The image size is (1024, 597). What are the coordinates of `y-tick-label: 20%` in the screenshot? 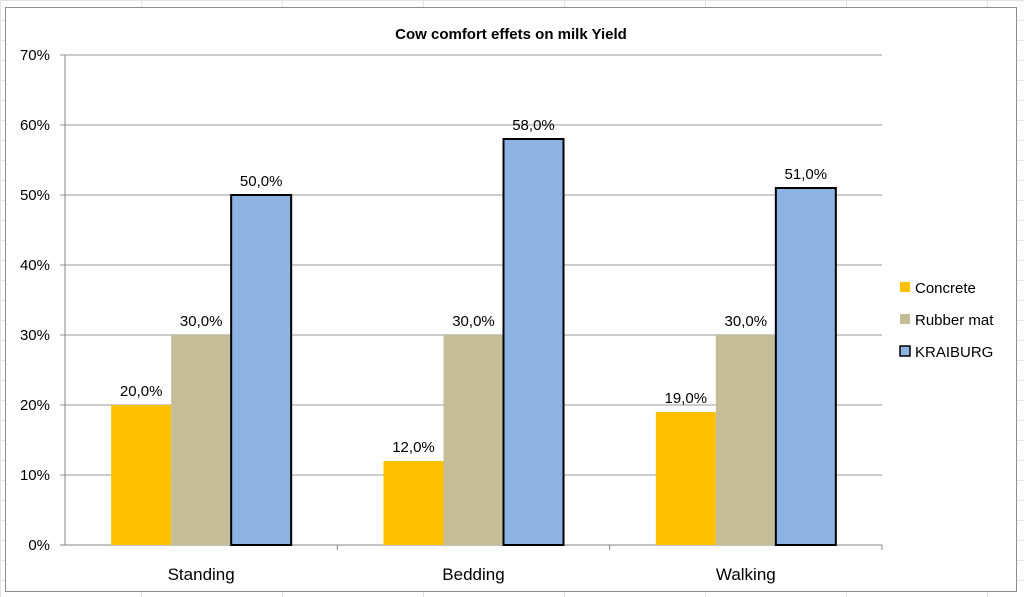 It's located at (35, 405).